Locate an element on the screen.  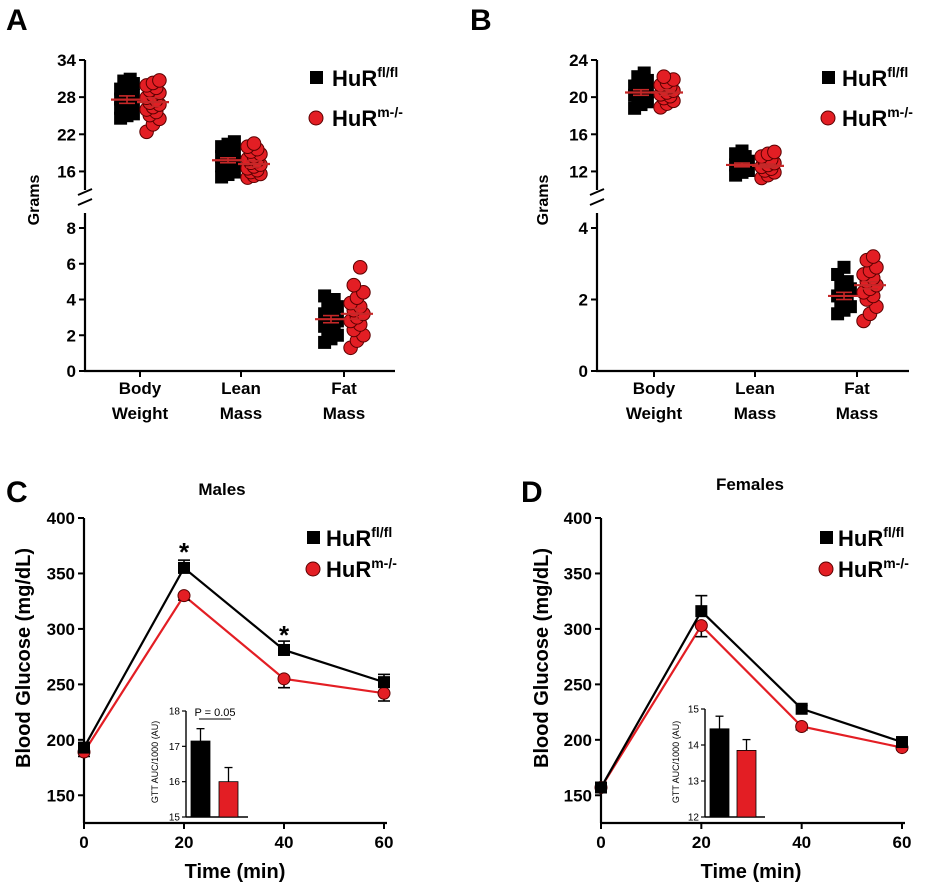
y-ticks: 150 200 250 300 350 400 is located at coordinates (65, 657).